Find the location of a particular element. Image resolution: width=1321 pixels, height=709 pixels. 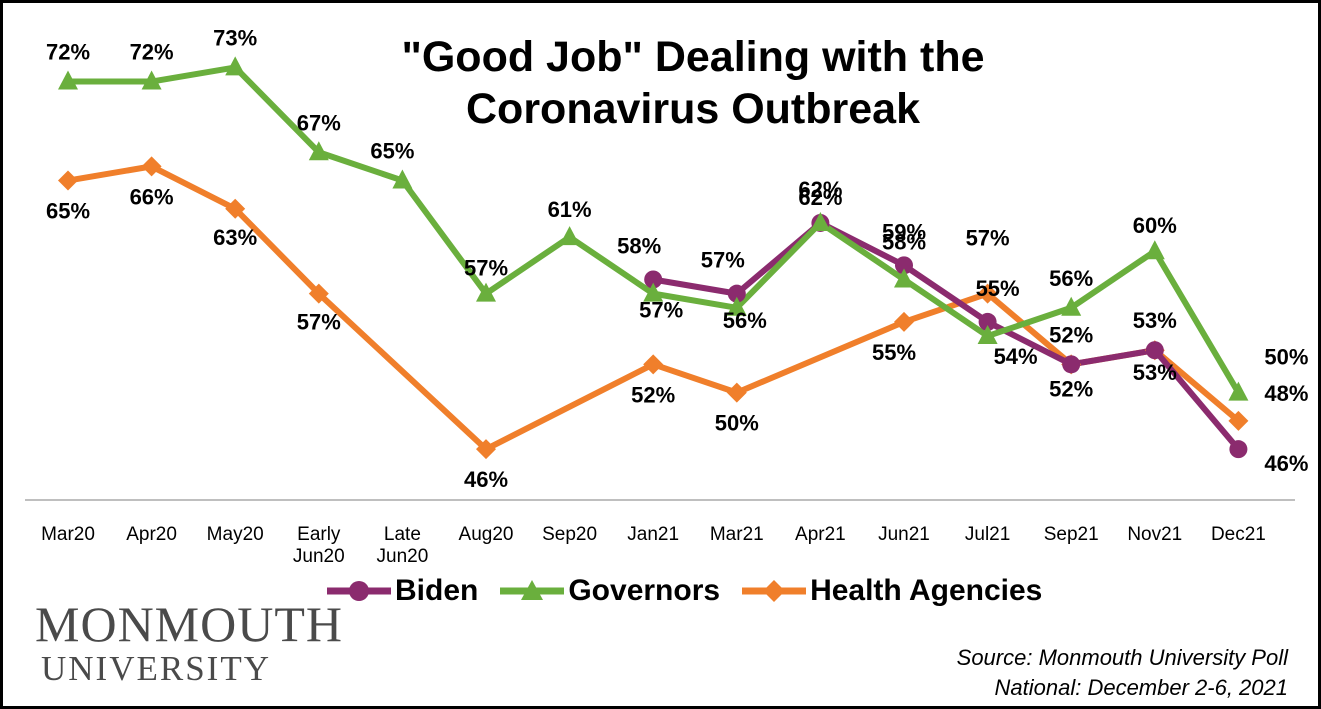

data-label-biden: 55% is located at coordinates (998, 288).